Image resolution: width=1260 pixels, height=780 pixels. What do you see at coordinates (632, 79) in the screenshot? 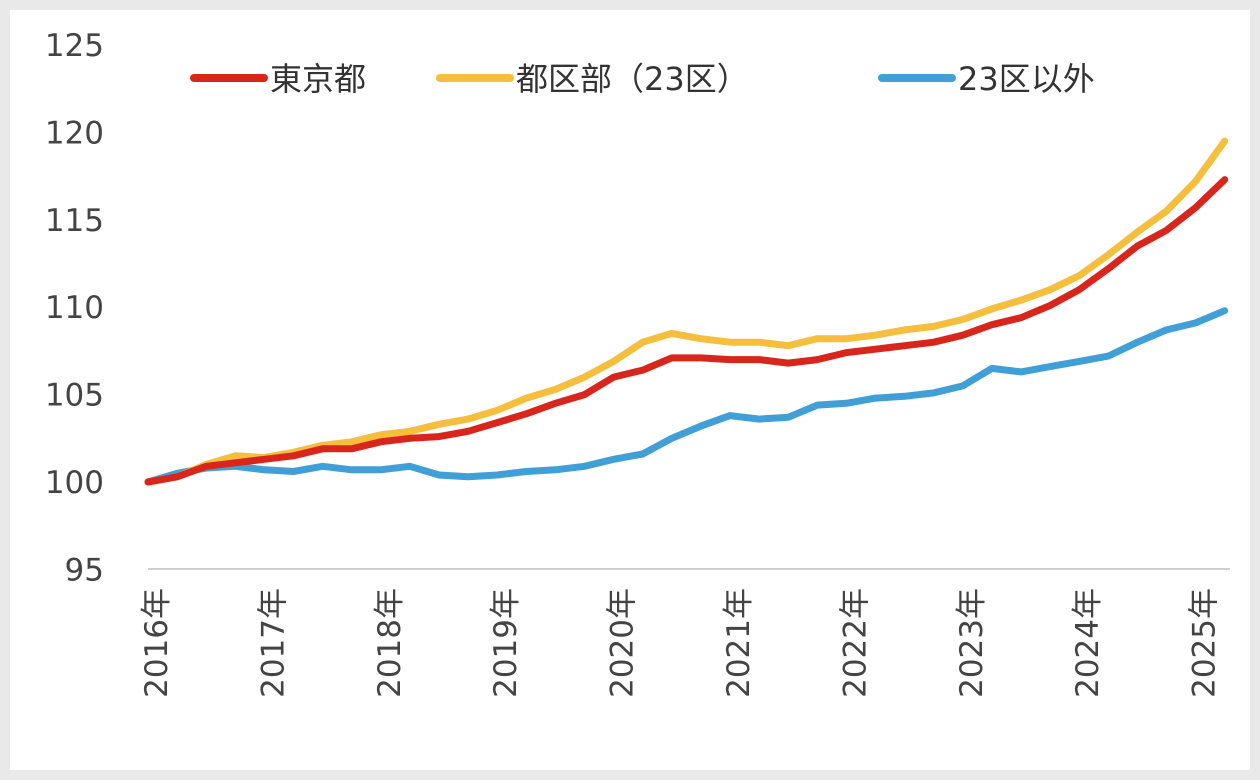
I see `legend-label: 都区部（23区）` at bounding box center [632, 79].